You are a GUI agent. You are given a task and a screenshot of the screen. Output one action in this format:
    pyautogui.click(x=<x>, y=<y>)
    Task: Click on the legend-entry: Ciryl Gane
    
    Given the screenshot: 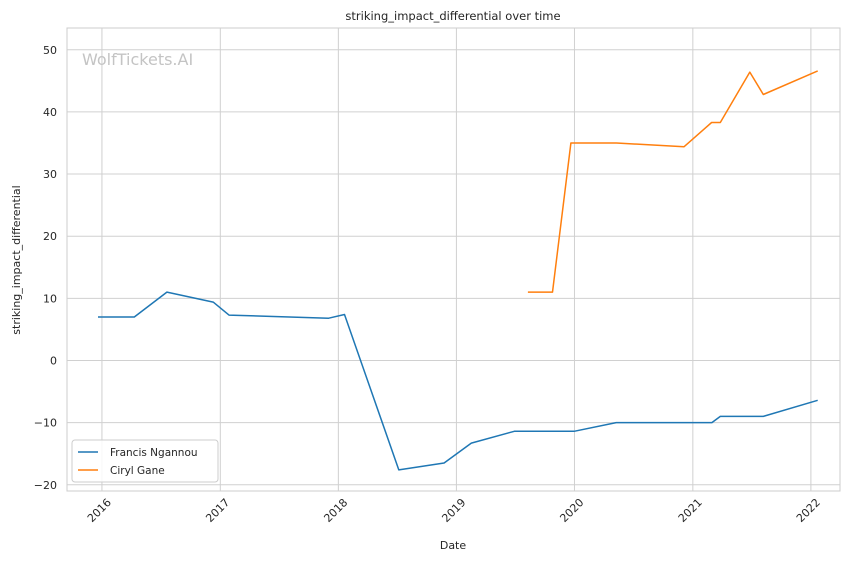 What is the action you would take?
    pyautogui.click(x=137, y=471)
    